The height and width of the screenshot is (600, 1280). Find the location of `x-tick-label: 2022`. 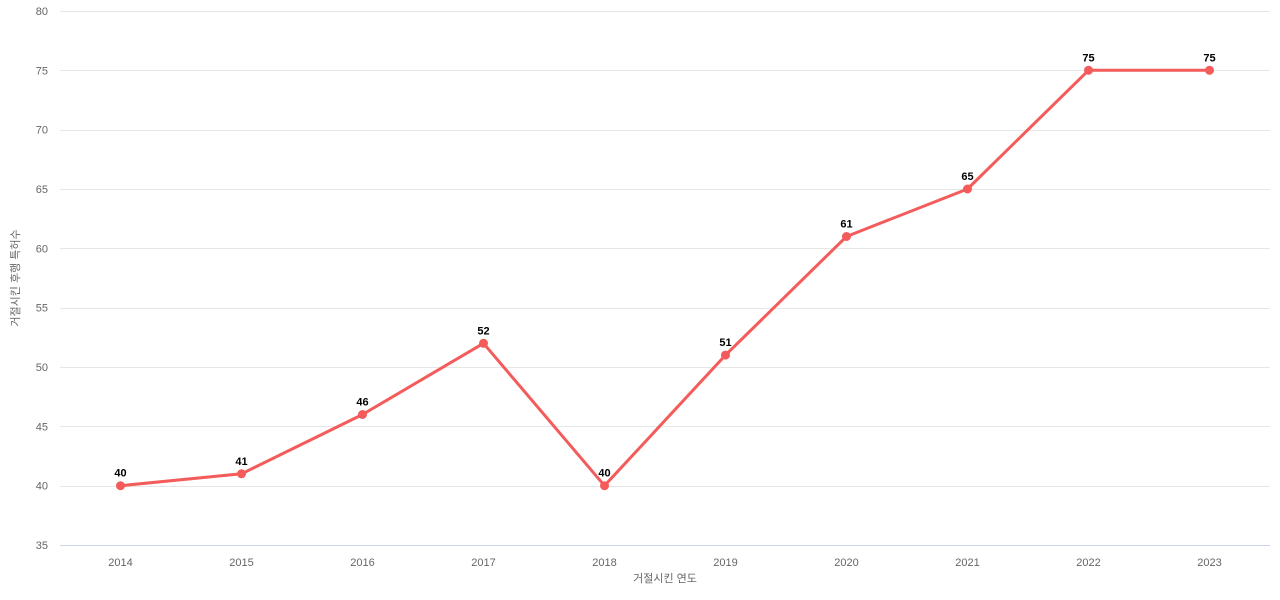

x-tick-label: 2022 is located at coordinates (1088, 563).